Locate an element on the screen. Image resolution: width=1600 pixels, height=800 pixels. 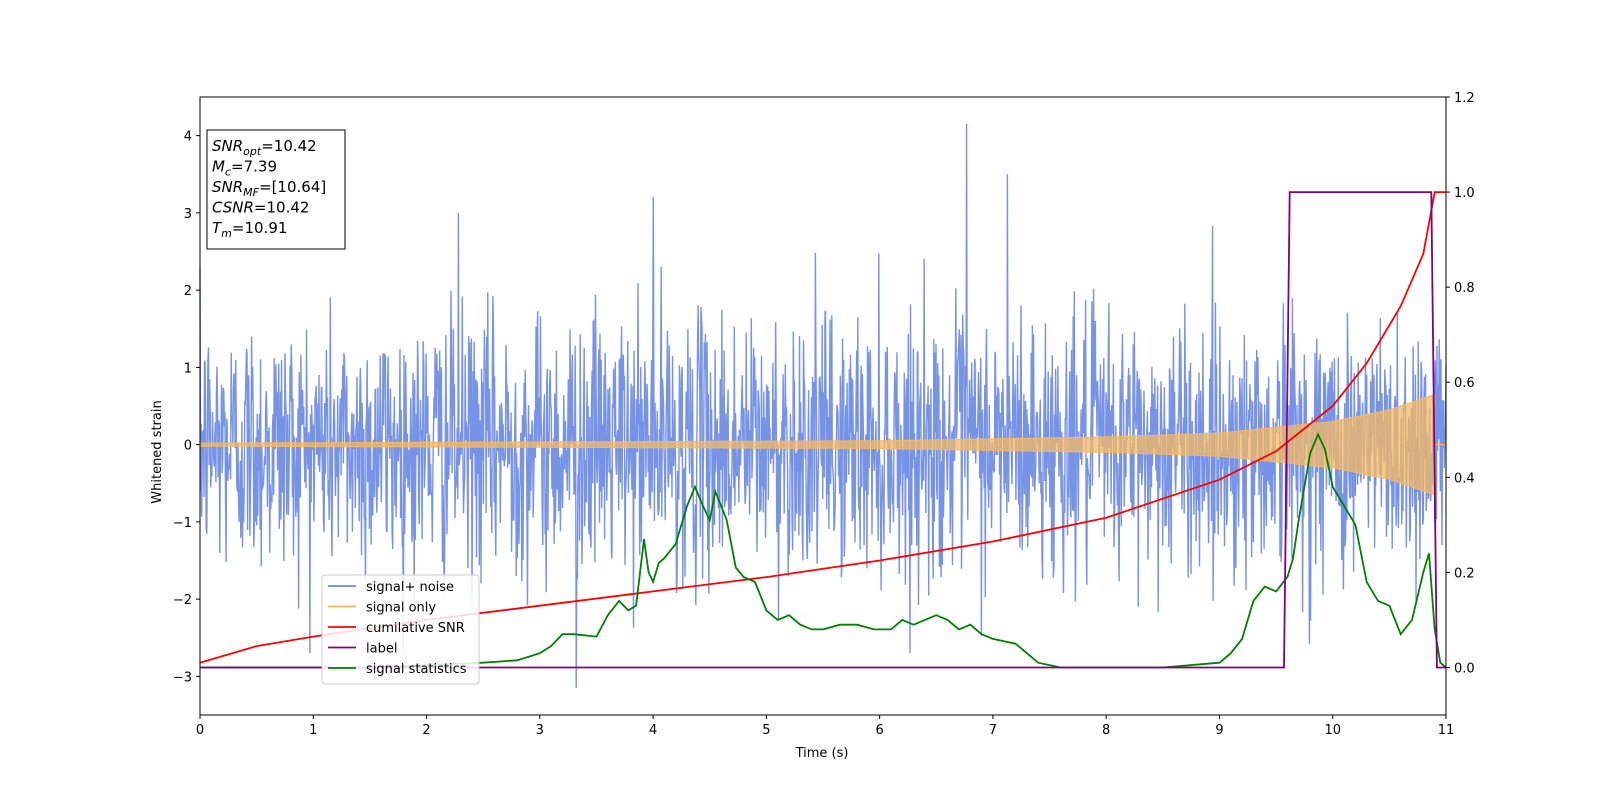
x-tick-label: 11 is located at coordinates (1446, 730).